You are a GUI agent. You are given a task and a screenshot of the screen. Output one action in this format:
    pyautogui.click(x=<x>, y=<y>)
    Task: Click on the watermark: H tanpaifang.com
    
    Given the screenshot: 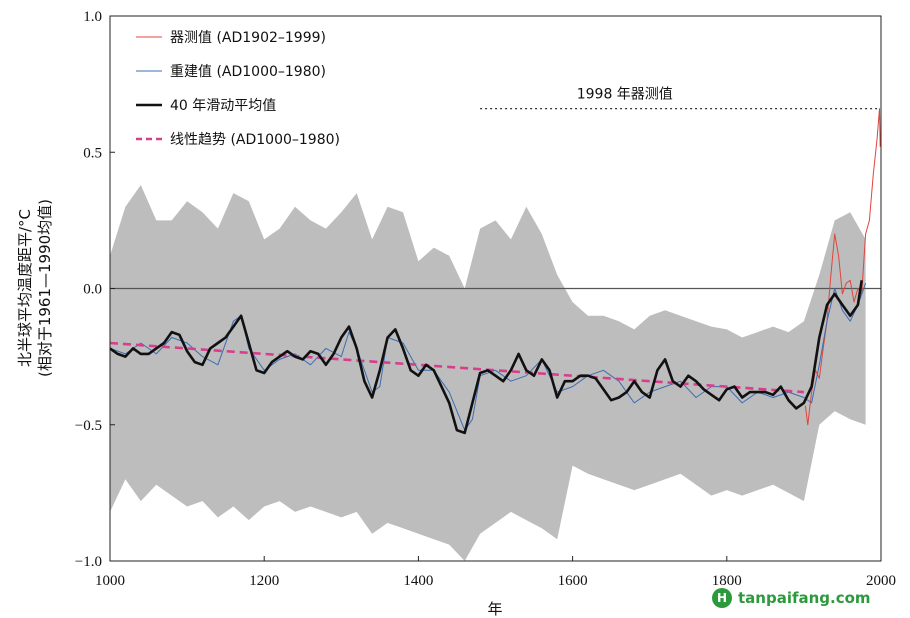 What is the action you would take?
    pyautogui.click(x=791, y=598)
    